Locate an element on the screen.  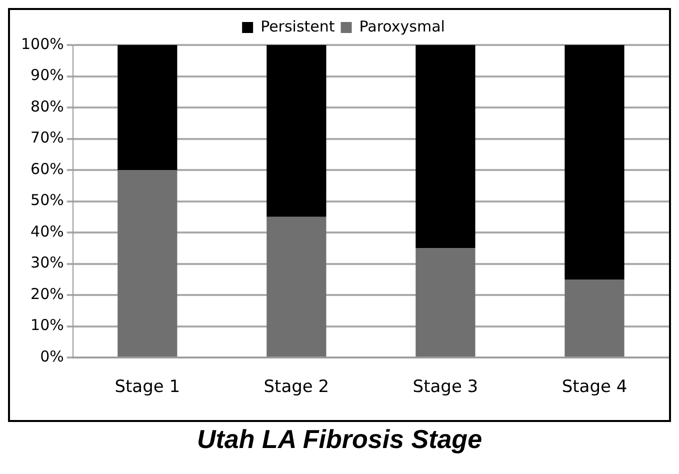
y-tick-label: 100% is located at coordinates (42, 43).